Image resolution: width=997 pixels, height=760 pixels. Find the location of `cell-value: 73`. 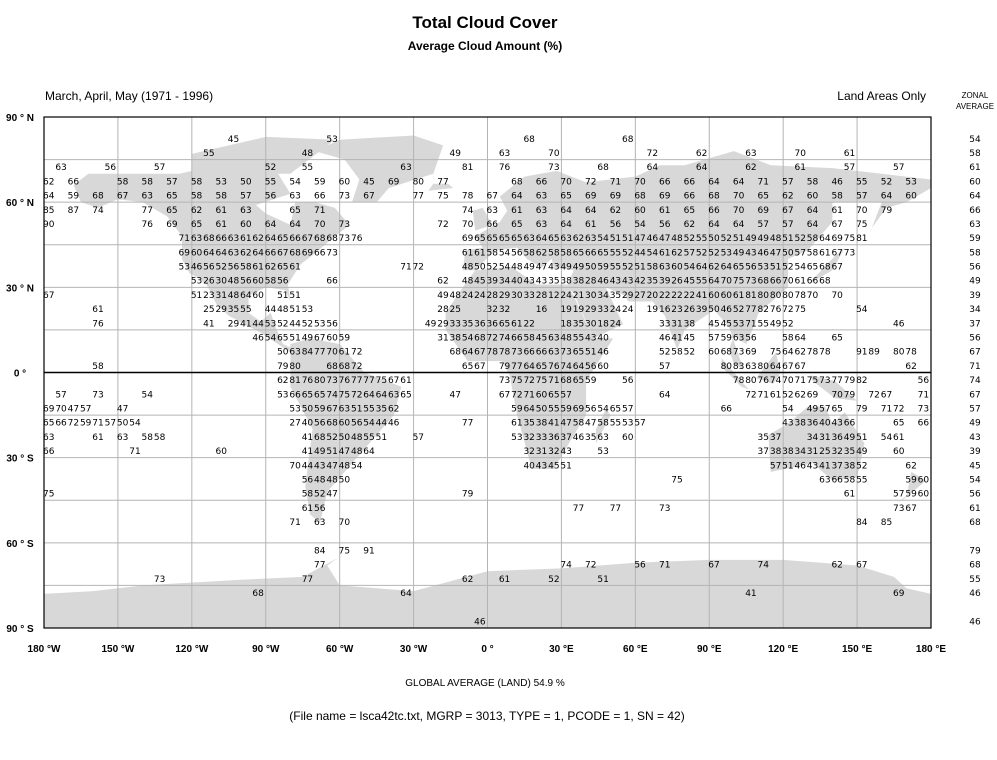

cell-value: 73 is located at coordinates (97, 395).